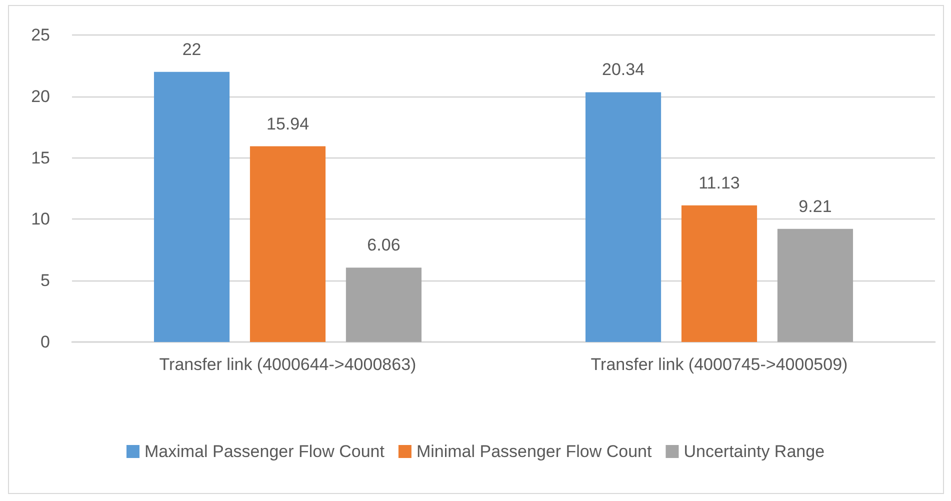 The image size is (951, 501). What do you see at coordinates (623, 70) in the screenshot?
I see `data-label: 20.34` at bounding box center [623, 70].